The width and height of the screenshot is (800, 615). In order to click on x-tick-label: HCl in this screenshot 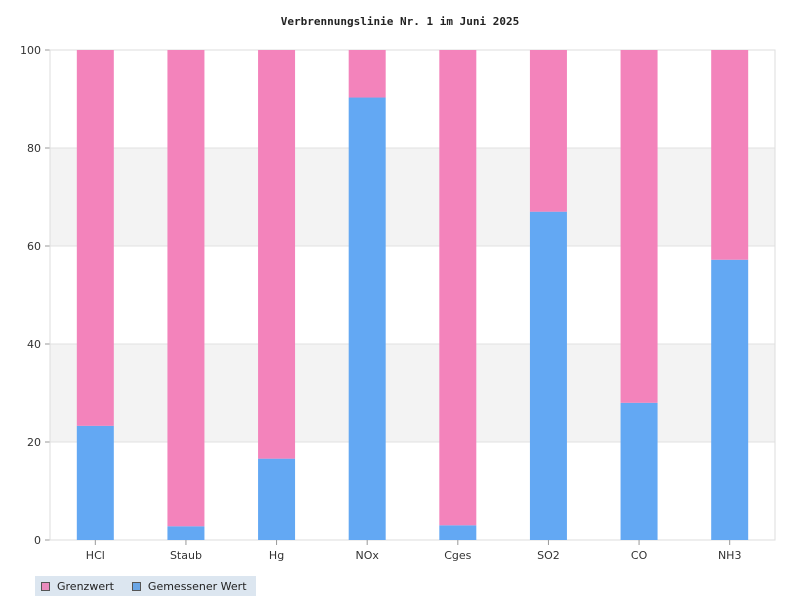, I will do `click(95, 555)`.